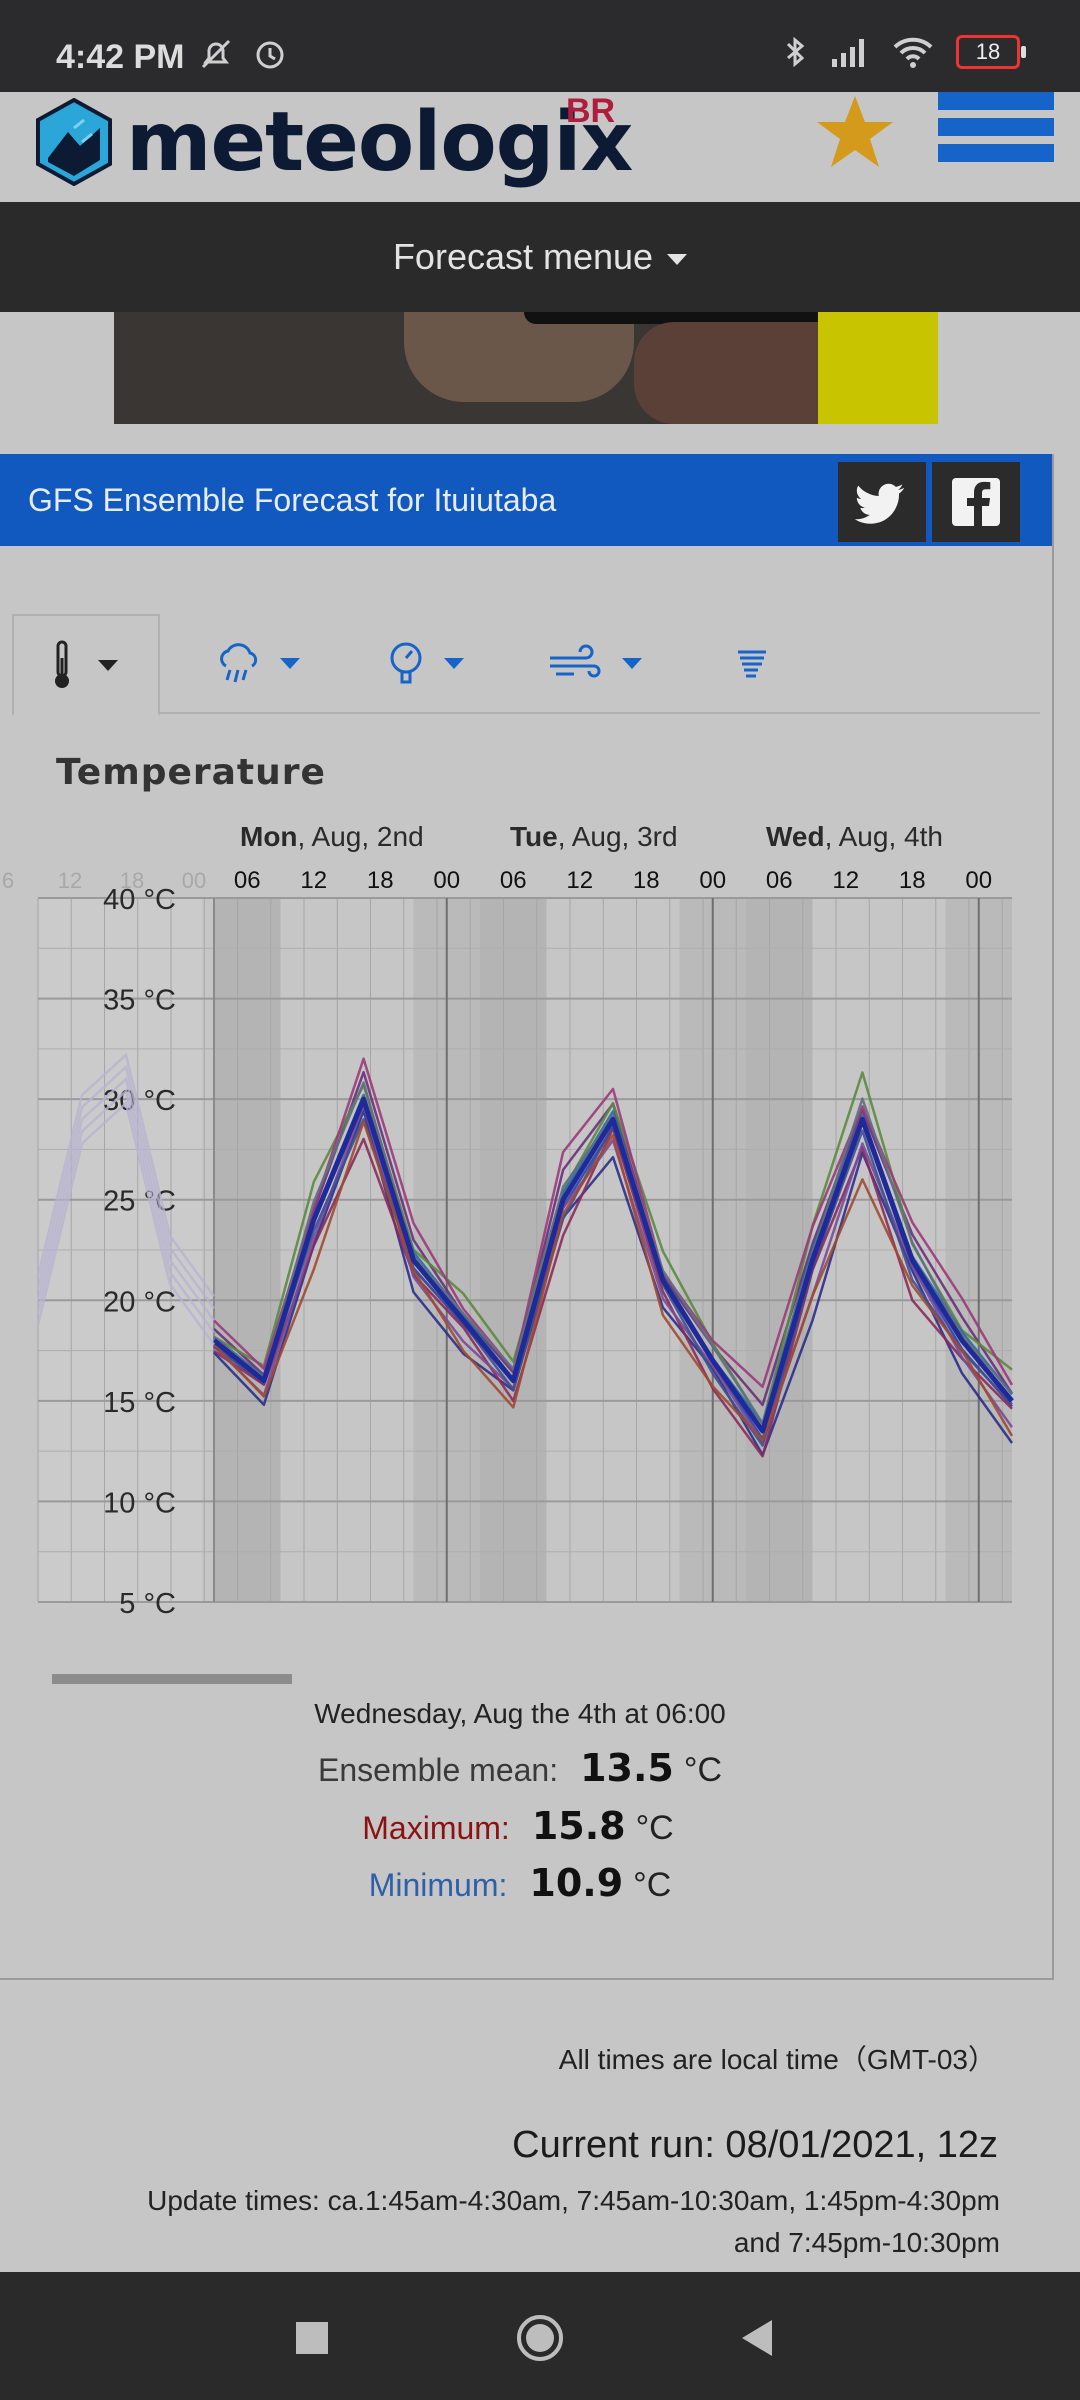 This screenshot has height=2400, width=1080. Describe the element at coordinates (147, 1604) in the screenshot. I see `y-tick-label: 5 °C` at that location.